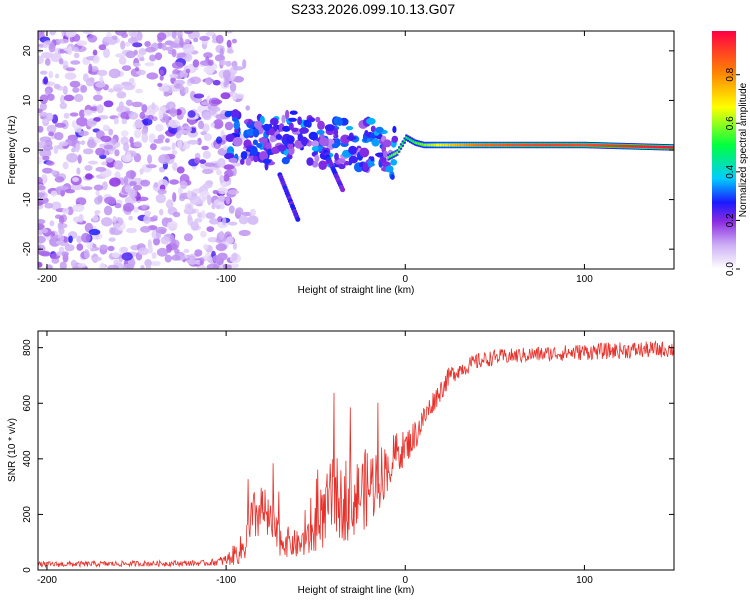 The height and width of the screenshot is (600, 750). I want to click on snr-y-tick-label: 200, so click(27, 514).